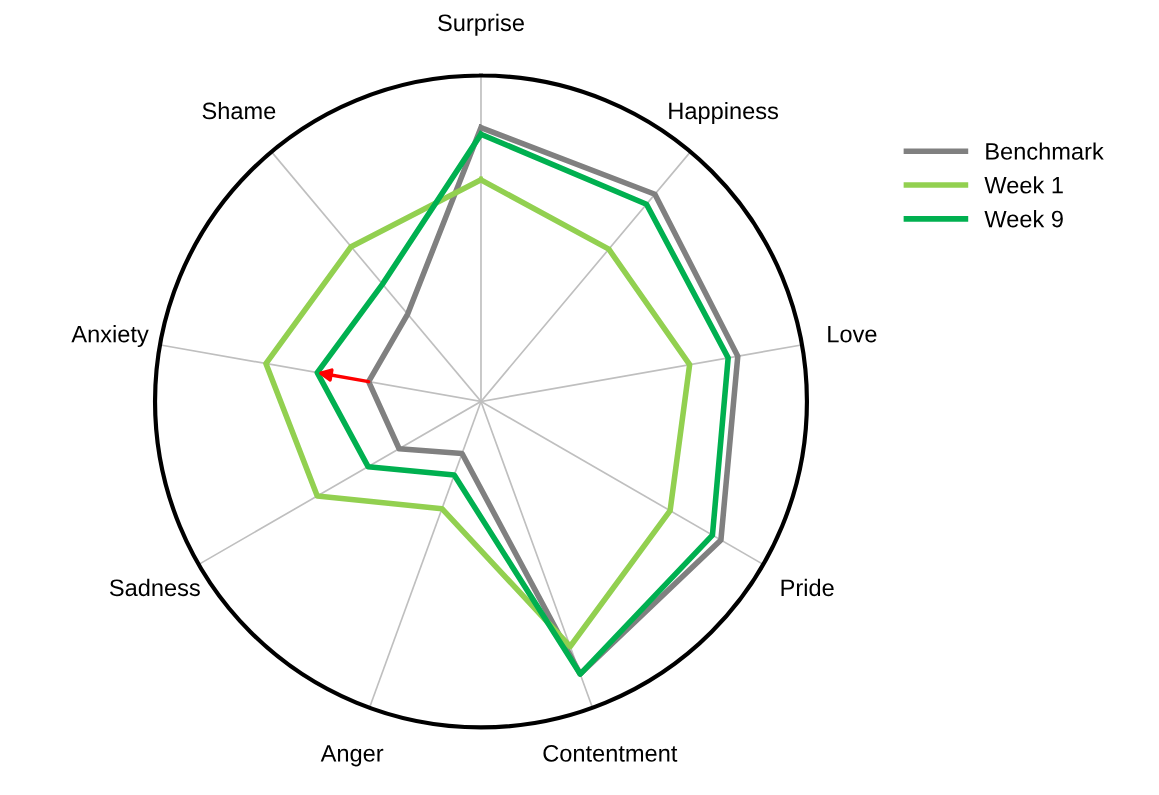 The height and width of the screenshot is (795, 1159). What do you see at coordinates (1023, 219) in the screenshot?
I see `legend-label: Week 9` at bounding box center [1023, 219].